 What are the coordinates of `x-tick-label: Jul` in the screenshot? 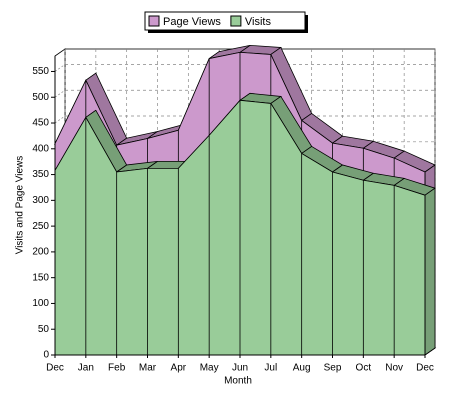 It's located at (270, 368).